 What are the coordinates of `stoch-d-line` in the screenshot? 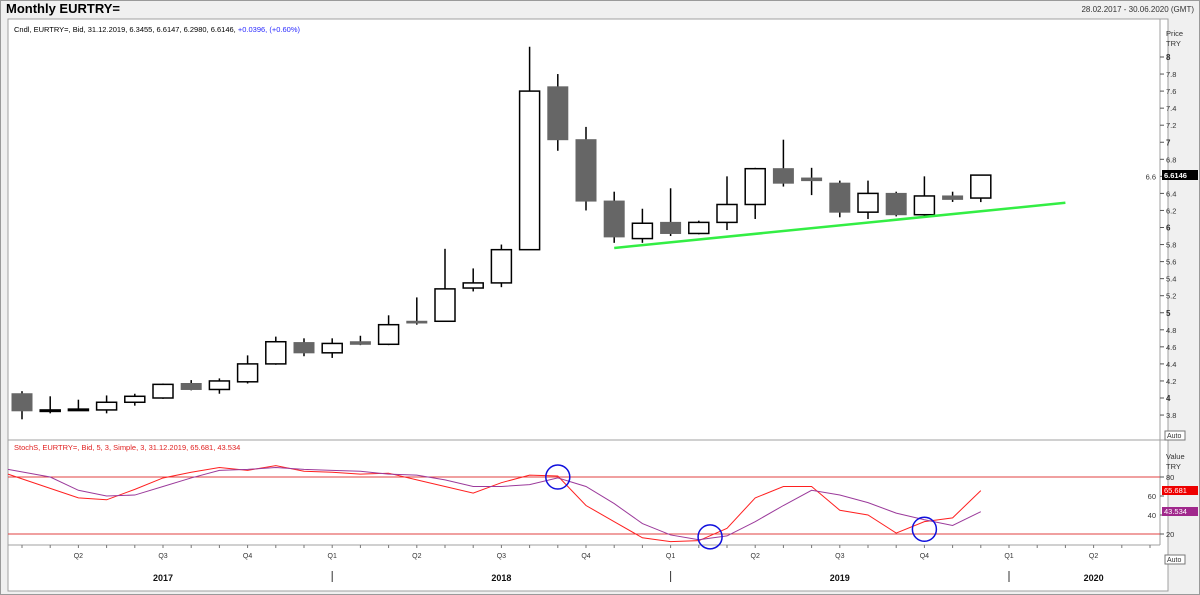 It's located at (494, 503).